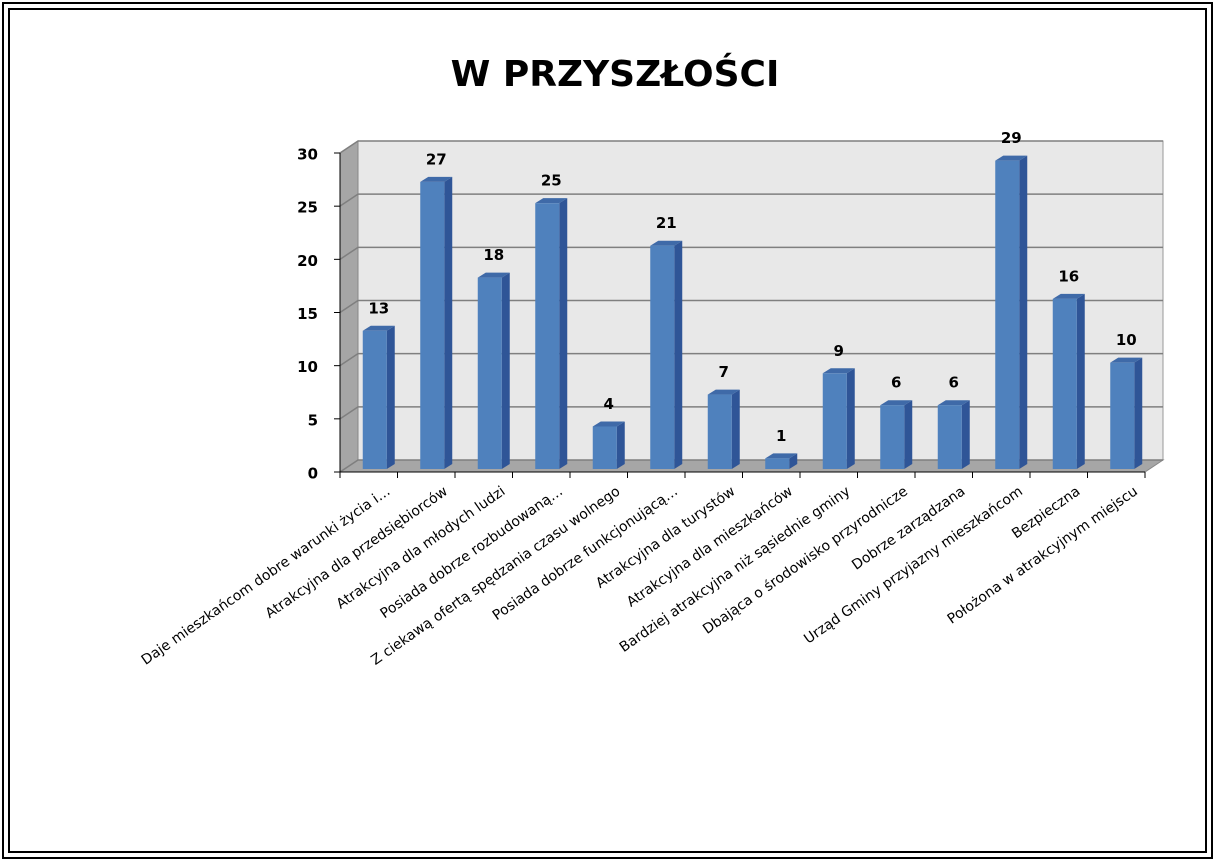 This screenshot has height=861, width=1215. What do you see at coordinates (307, 367) in the screenshot?
I see `y-tick-label: 10` at bounding box center [307, 367].